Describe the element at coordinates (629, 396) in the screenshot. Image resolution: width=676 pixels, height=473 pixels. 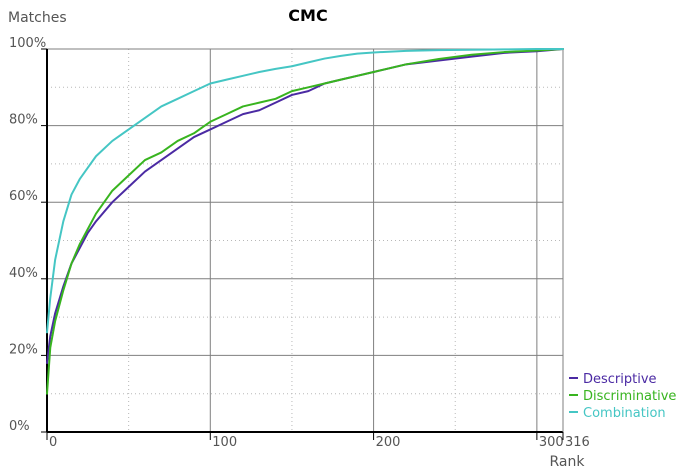
I see `legend-label-discriminative: Discriminative` at that location.